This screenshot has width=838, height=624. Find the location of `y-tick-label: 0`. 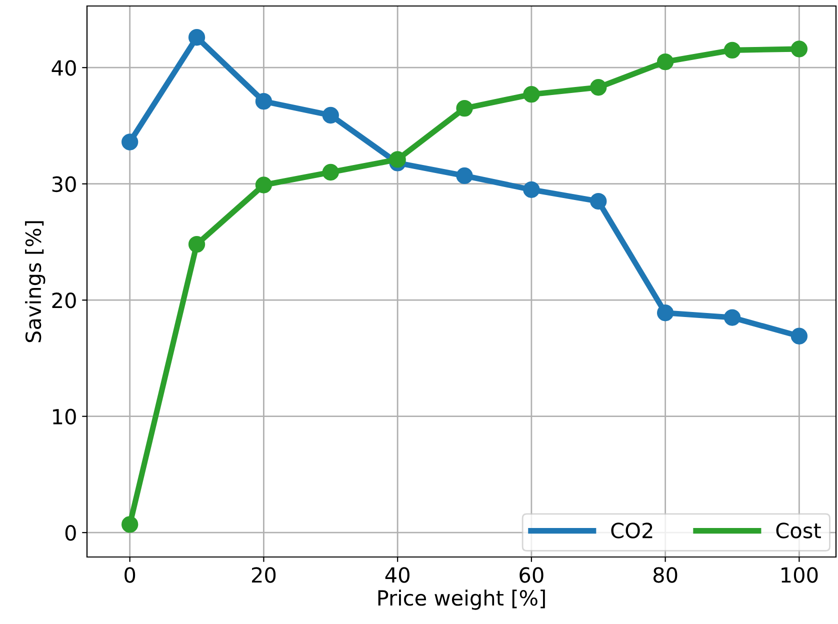

y-tick-label: 0 is located at coordinates (70, 533).